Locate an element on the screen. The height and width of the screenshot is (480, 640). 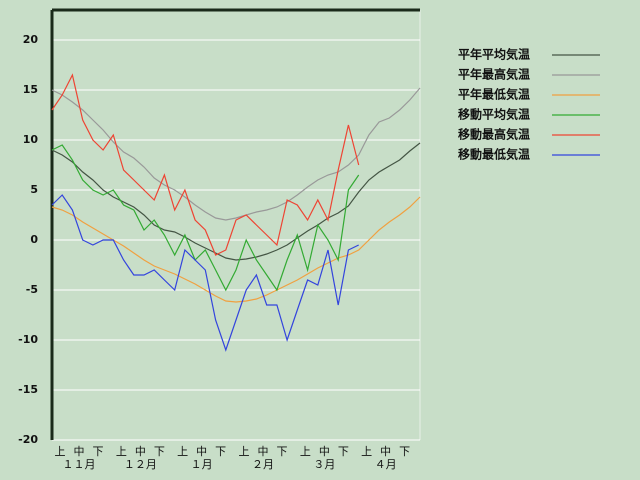
legend-label: 移動最低気温 is located at coordinates (494, 154).